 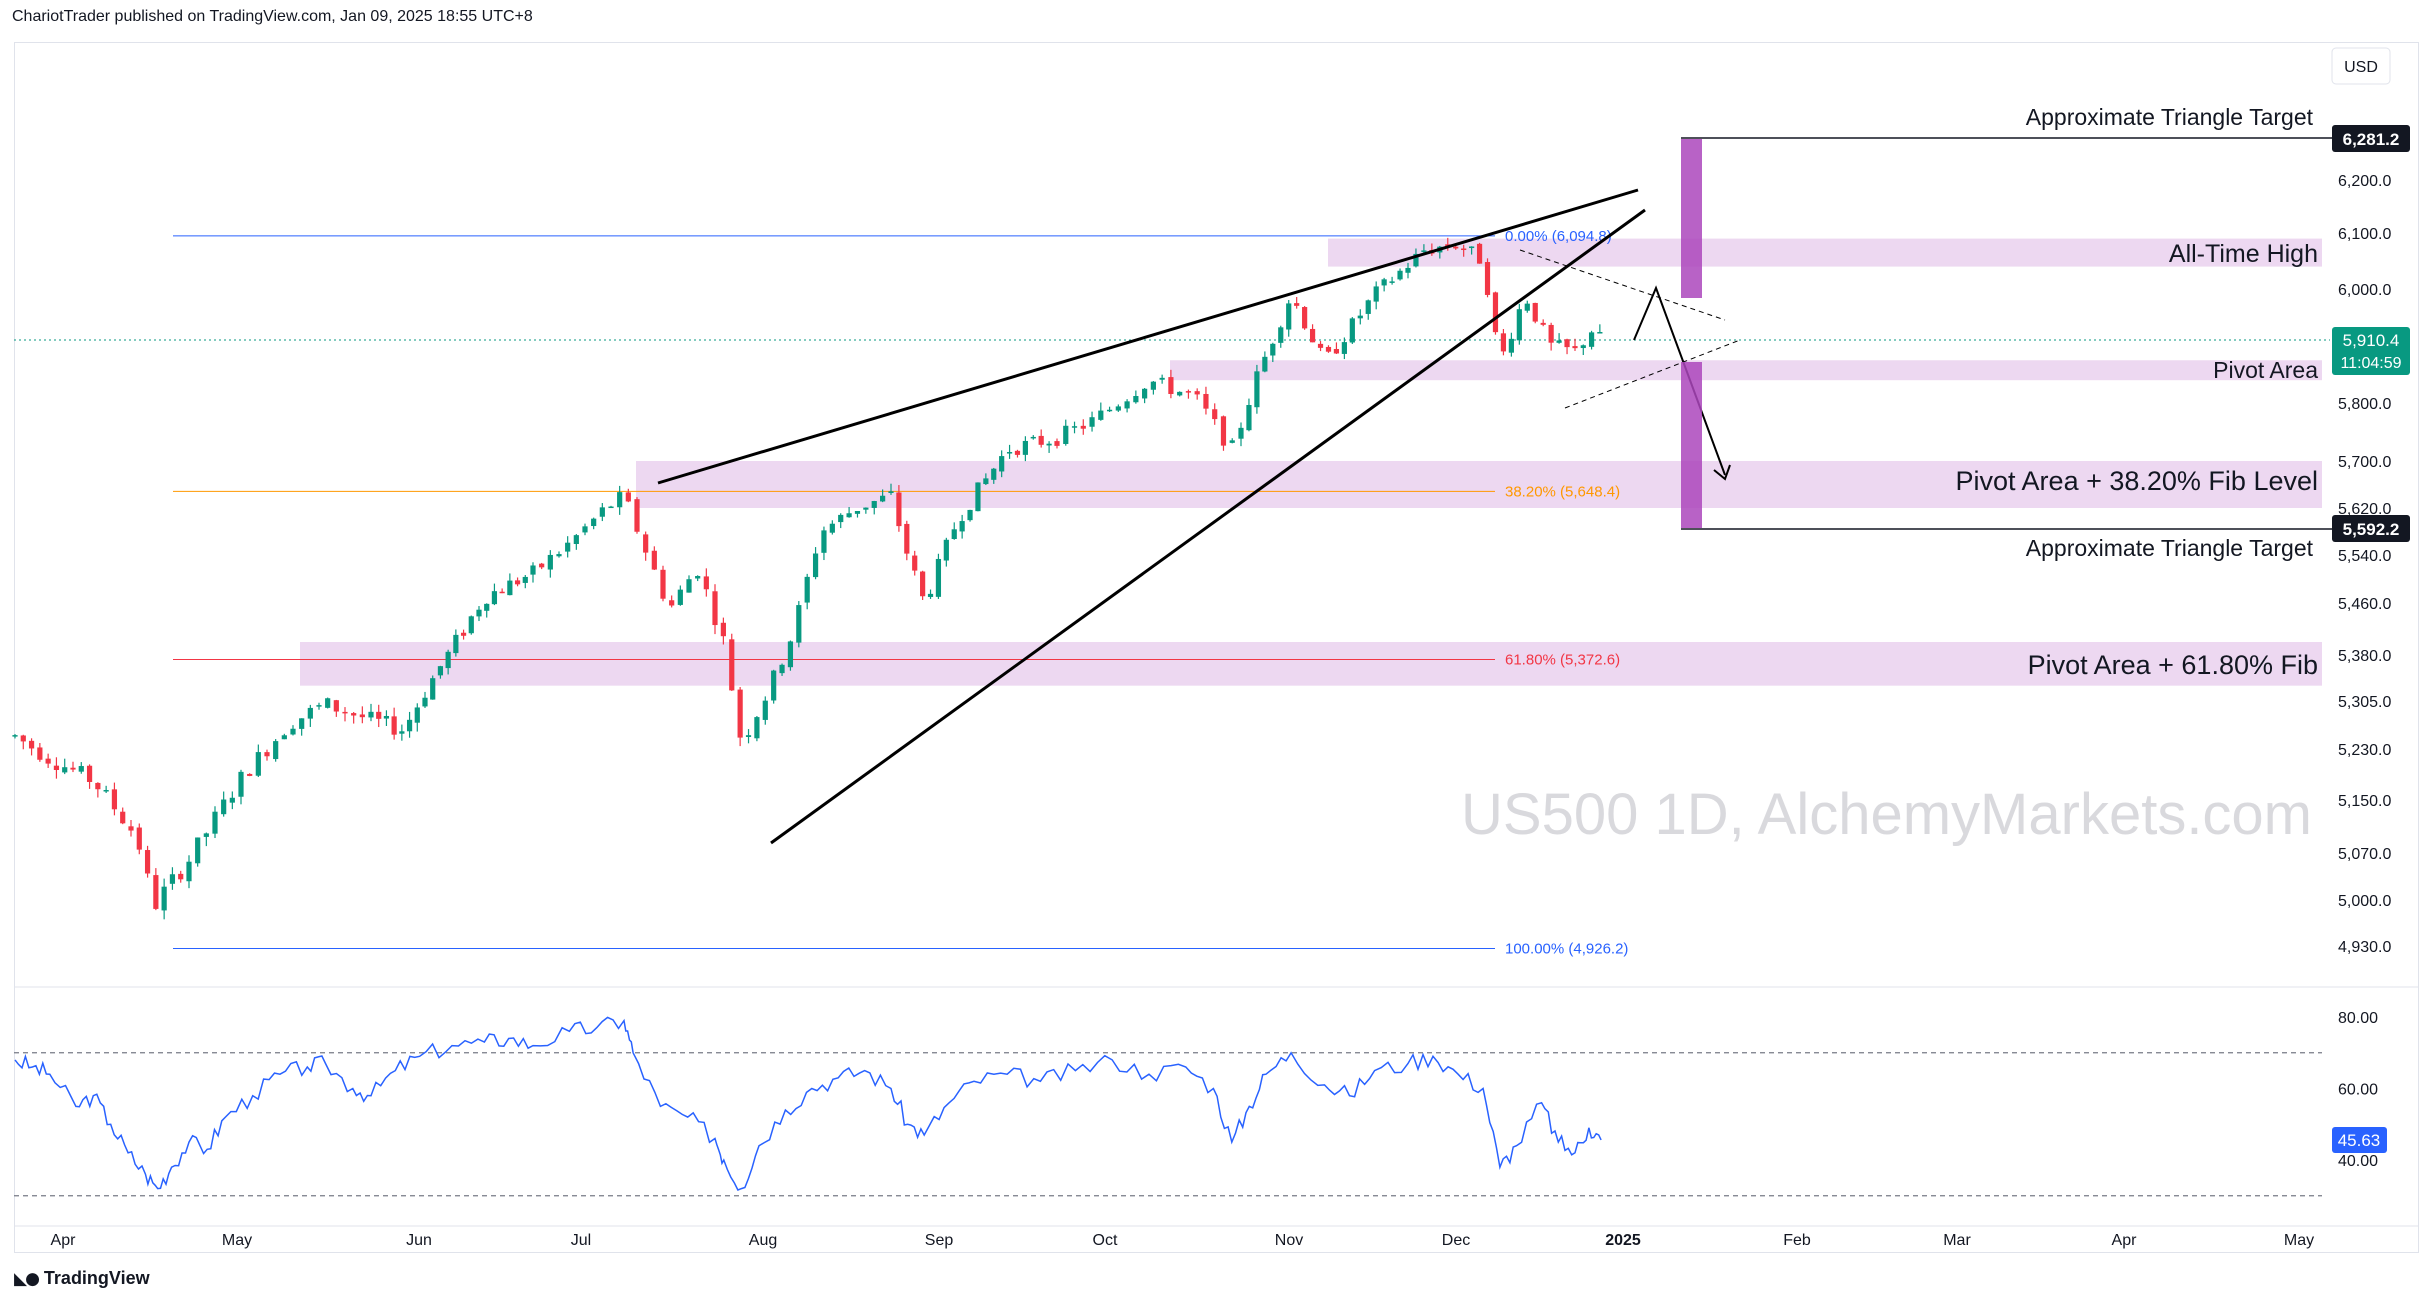 What do you see at coordinates (1679, 380) in the screenshot?
I see `projection-arrow-path` at bounding box center [1679, 380].